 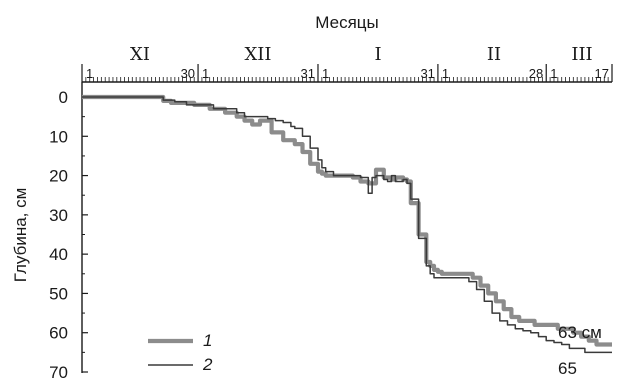 I want to click on y-tick-label: 30, so click(x=58, y=215).